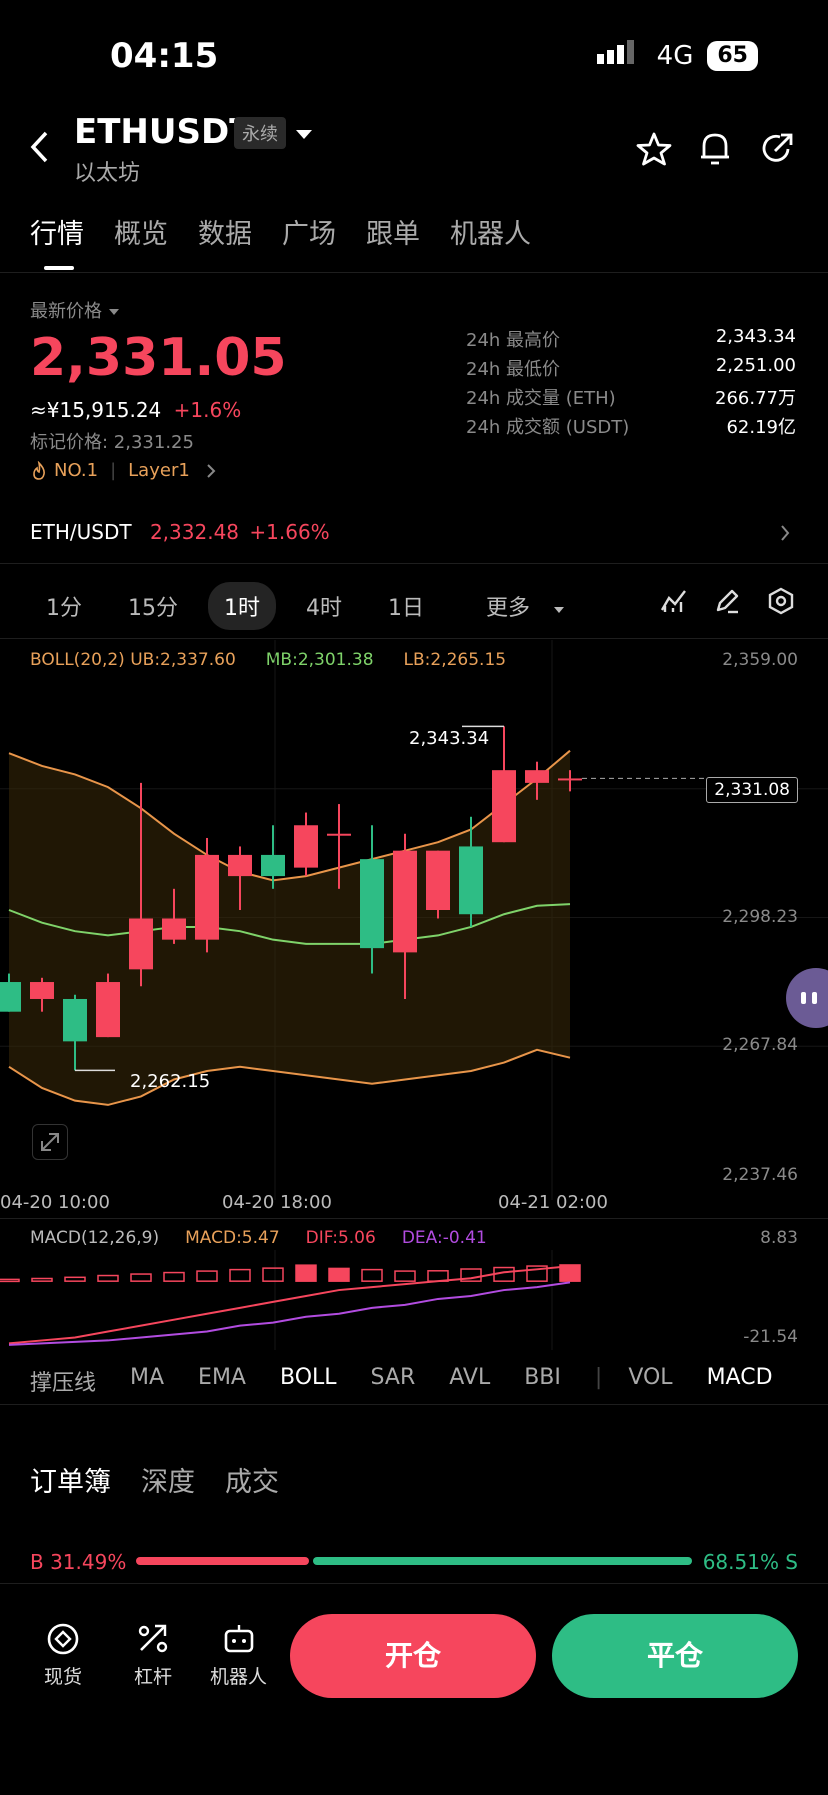 The image size is (828, 1795). Describe the element at coordinates (225, 234) in the screenshot. I see `tab-data: 数据` at that location.